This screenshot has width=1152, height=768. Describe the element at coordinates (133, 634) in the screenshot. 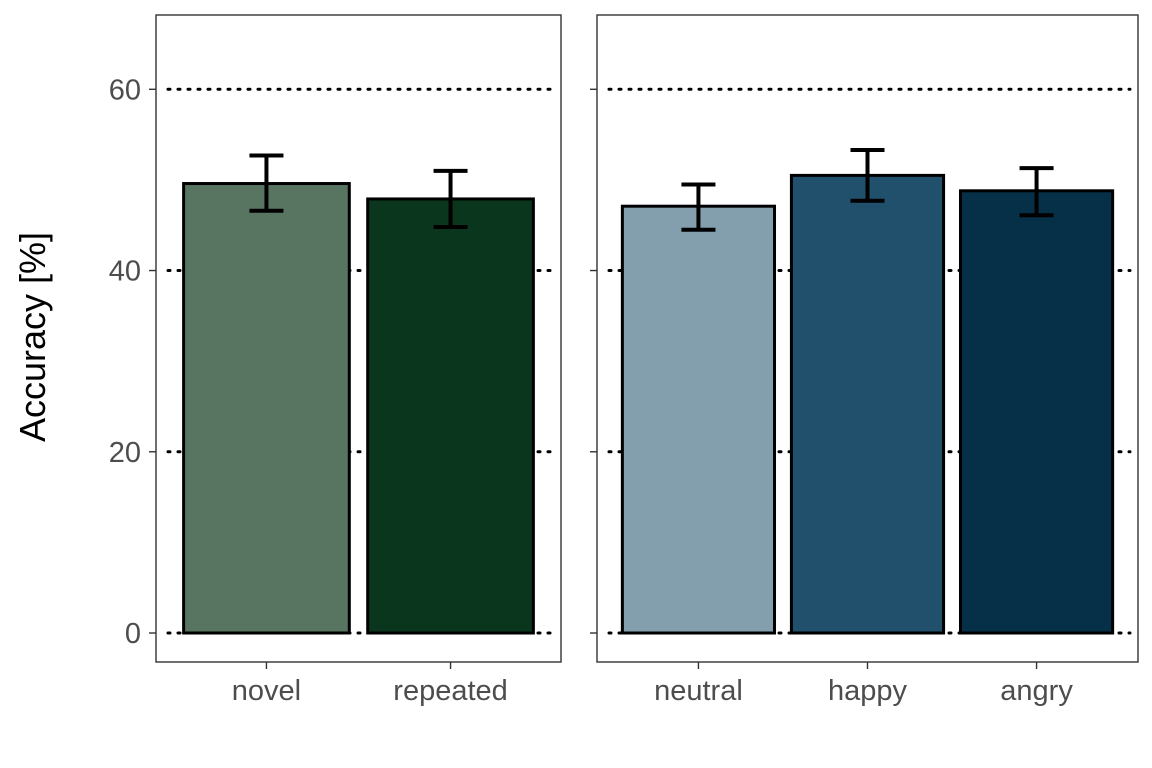

I see `y-tick-label-0: 0` at that location.